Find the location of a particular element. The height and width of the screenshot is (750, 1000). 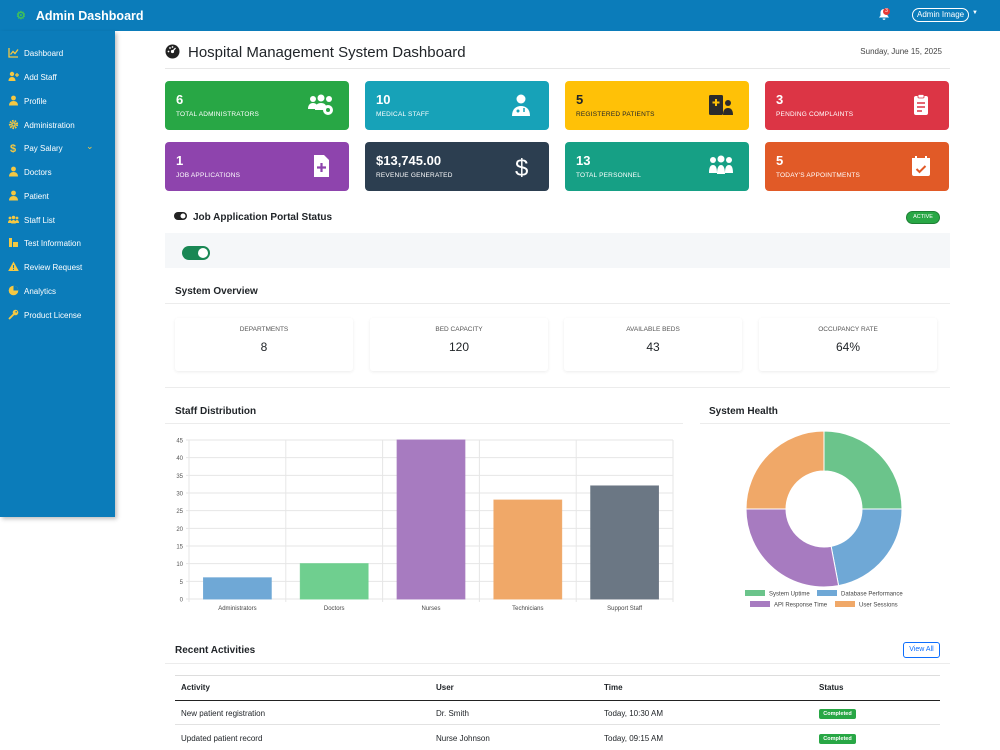

card-value: 5 is located at coordinates (780, 160).